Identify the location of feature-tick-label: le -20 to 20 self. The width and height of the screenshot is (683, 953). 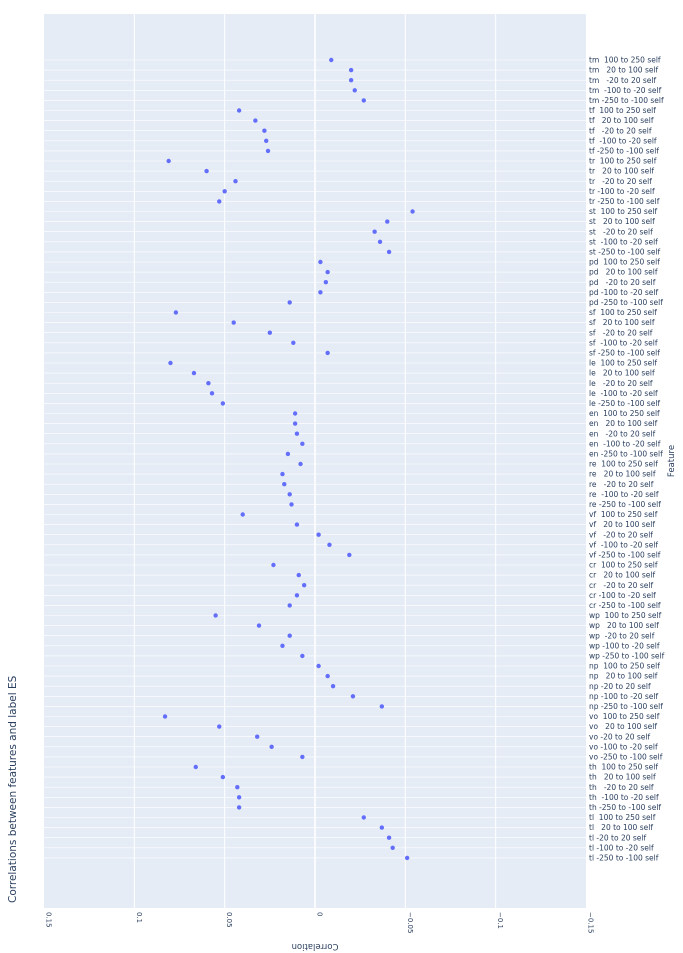
(621, 383).